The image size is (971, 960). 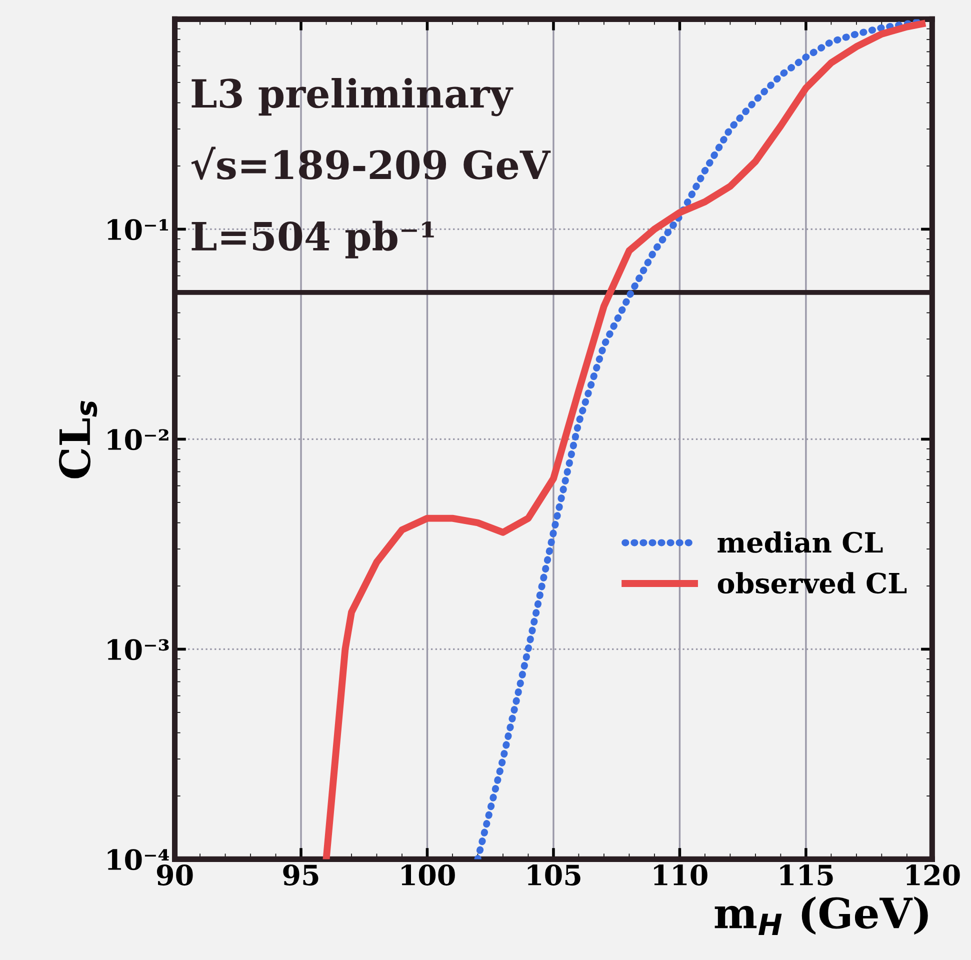 What do you see at coordinates (138, 229) in the screenshot?
I see `y-tick-label: 10⁻¹` at bounding box center [138, 229].